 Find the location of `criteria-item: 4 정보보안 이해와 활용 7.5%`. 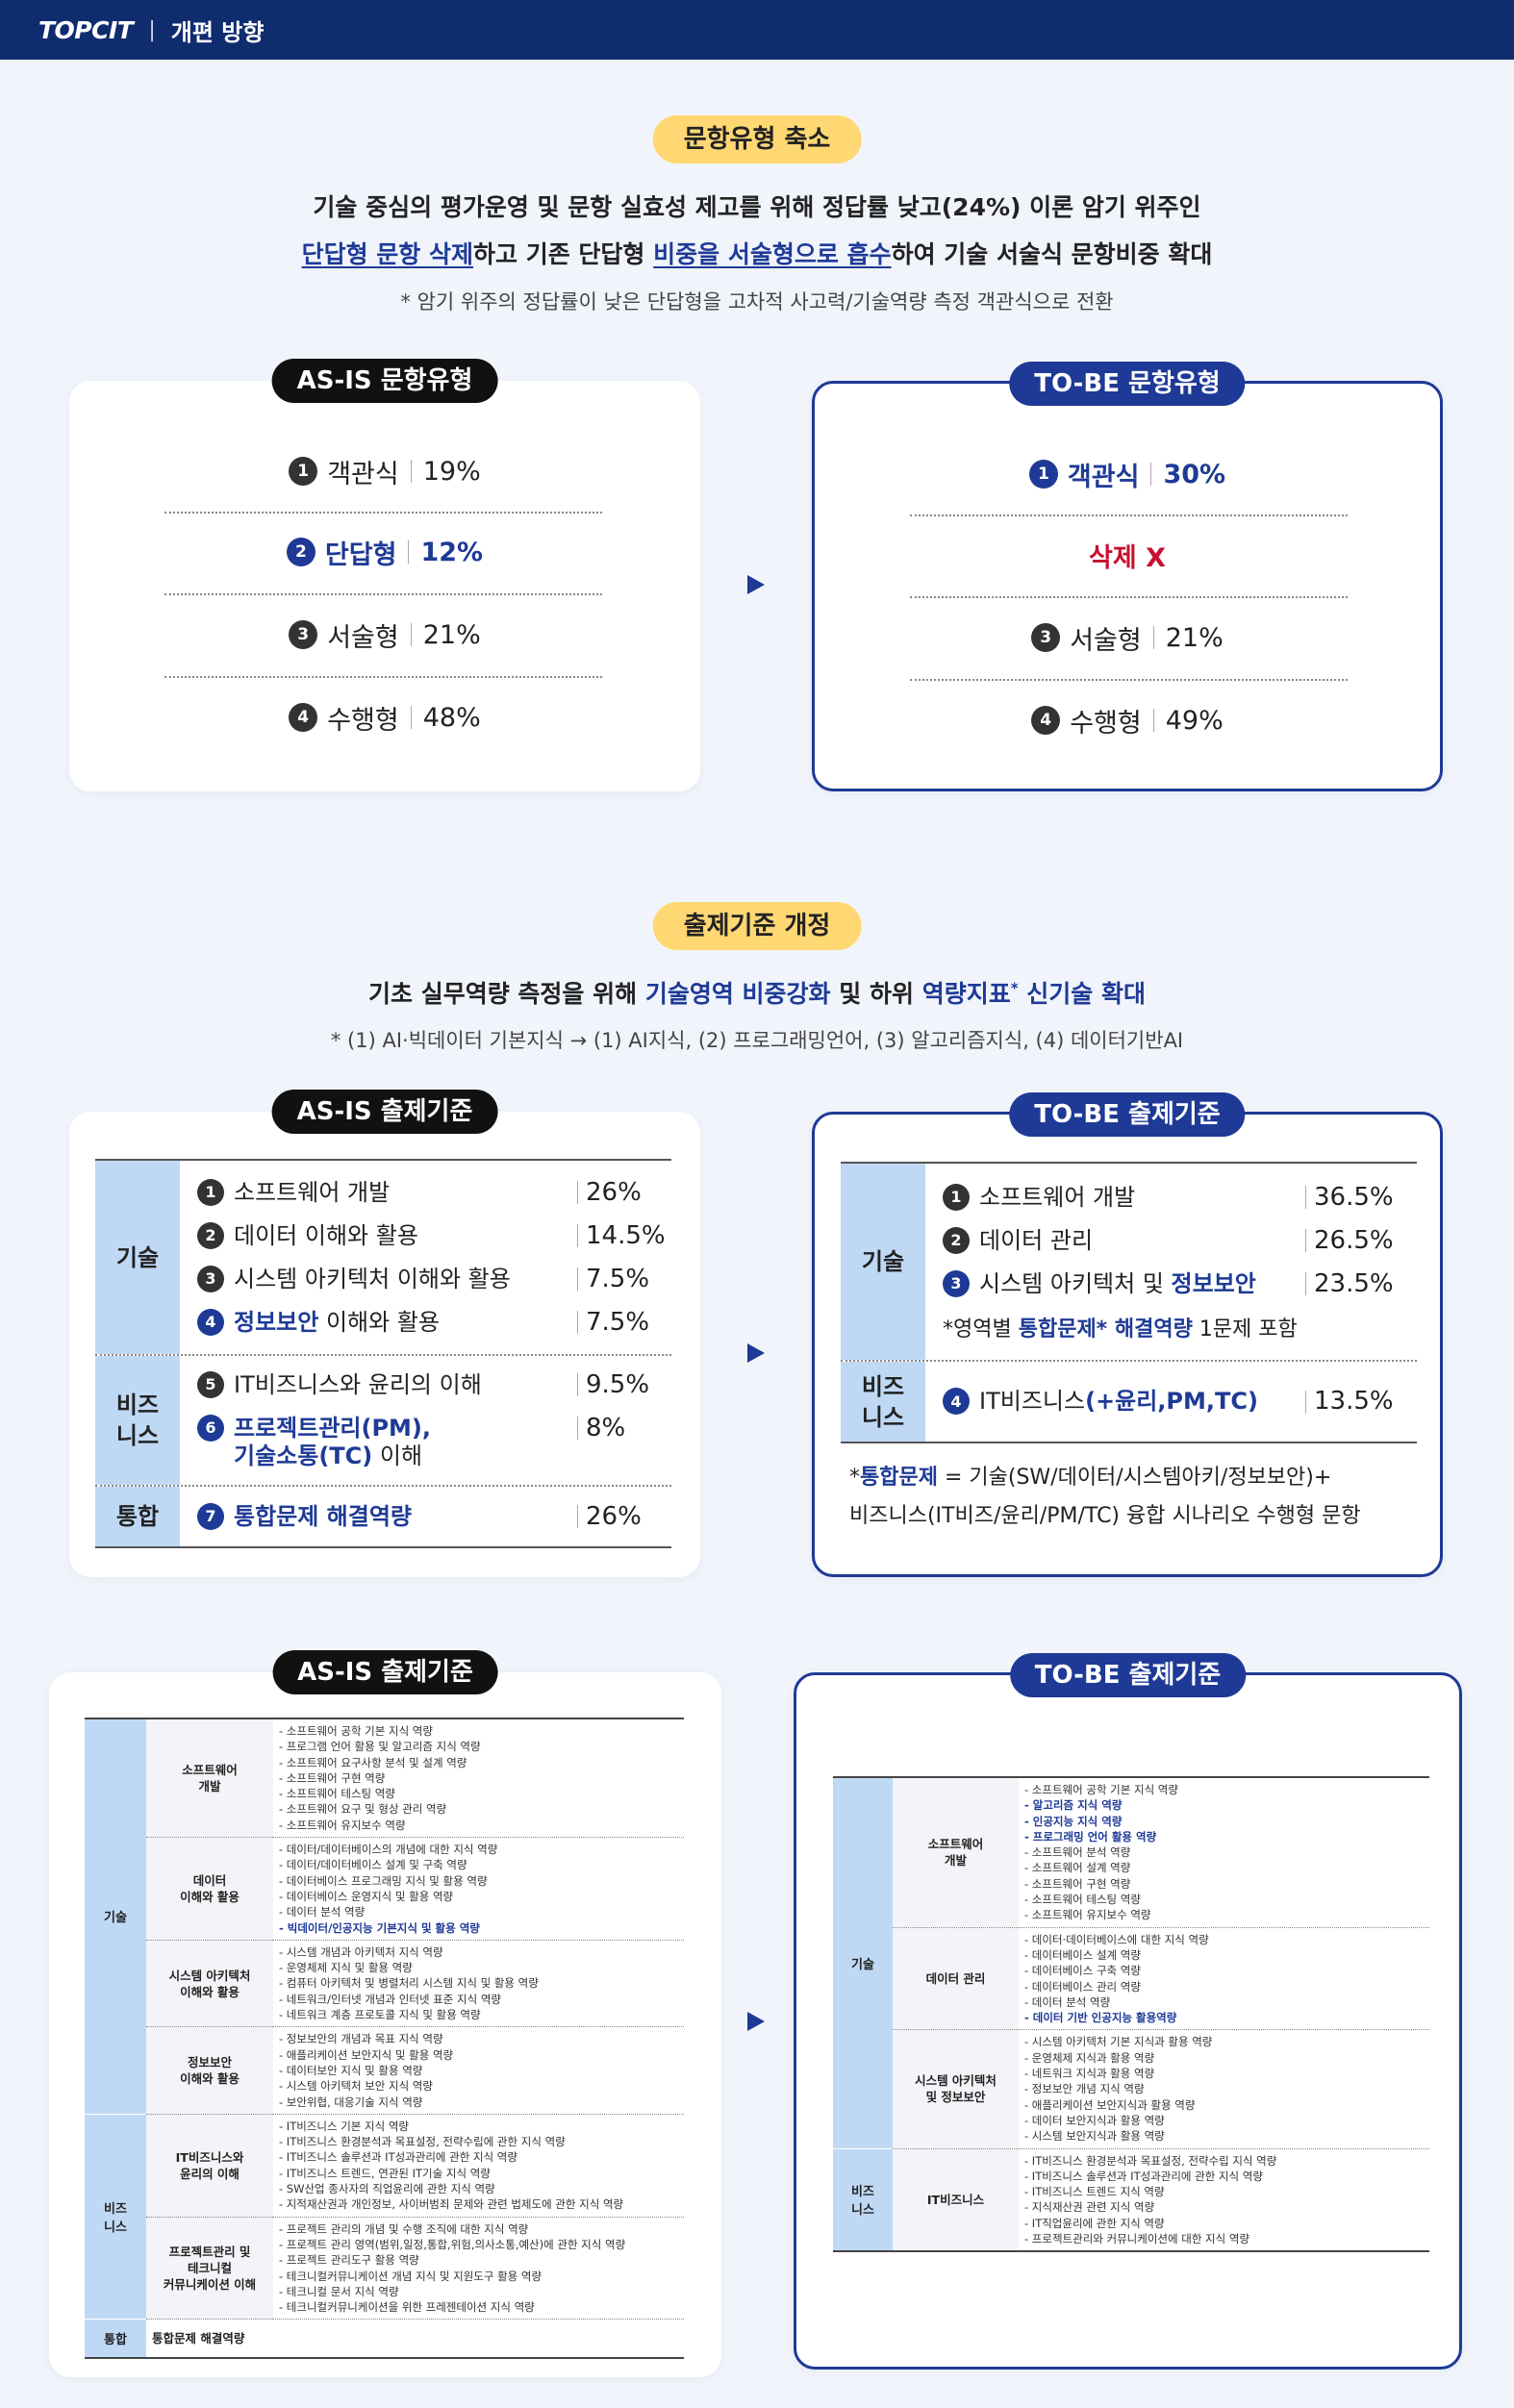

criteria-item: 4 정보보안 이해와 활용 7.5% is located at coordinates (425, 1322).